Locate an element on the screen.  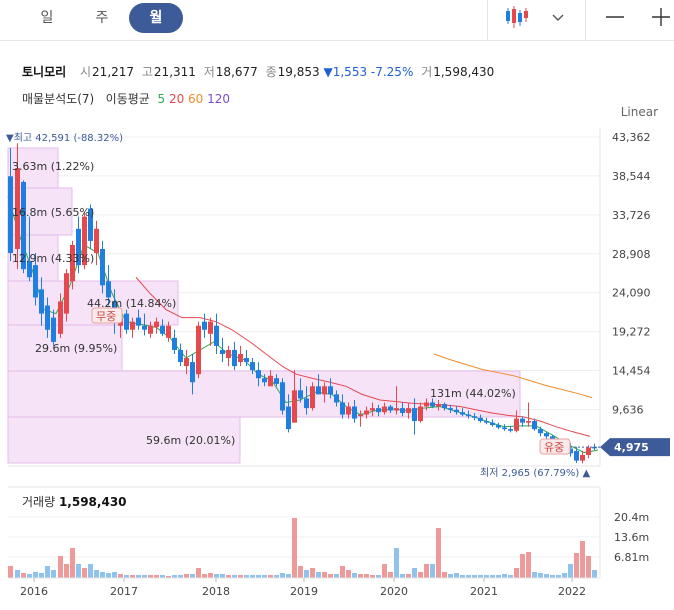
scale-type-toggle: Linear is located at coordinates (639, 112).